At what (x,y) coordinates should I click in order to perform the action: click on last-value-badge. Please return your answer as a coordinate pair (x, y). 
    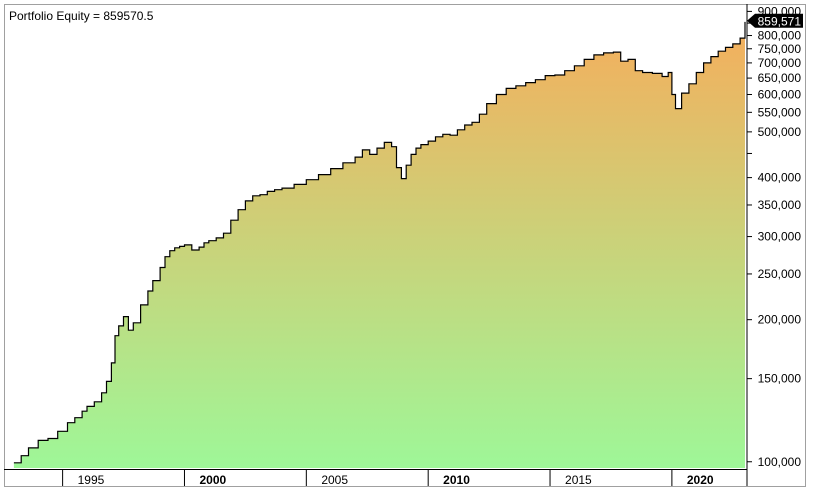
    Looking at the image, I should click on (775, 20).